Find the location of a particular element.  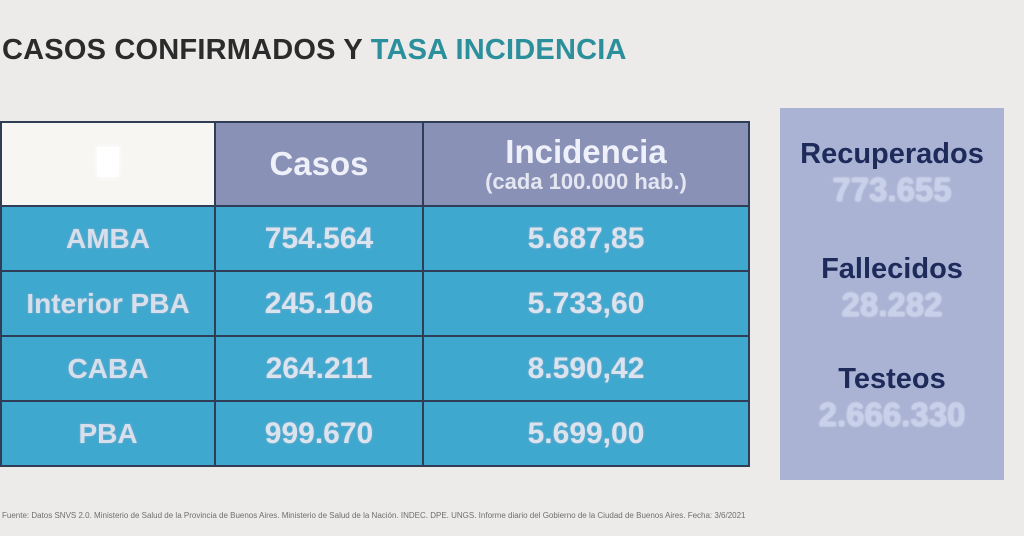

casos-cell: 245.106 is located at coordinates (319, 303).